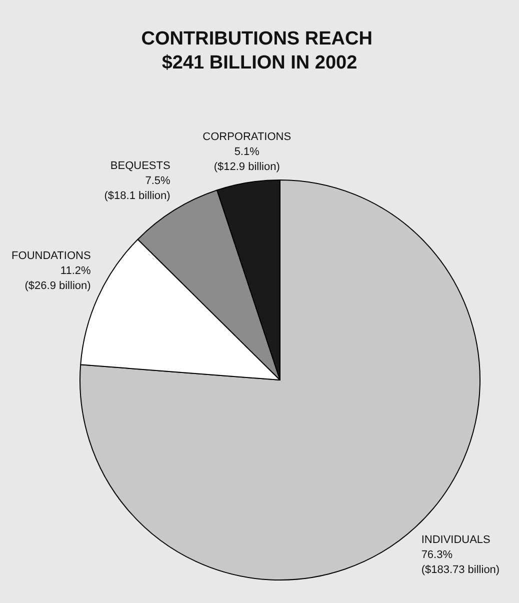 The height and width of the screenshot is (603, 519). I want to click on slice-label: BEQUESTS, so click(140, 166).